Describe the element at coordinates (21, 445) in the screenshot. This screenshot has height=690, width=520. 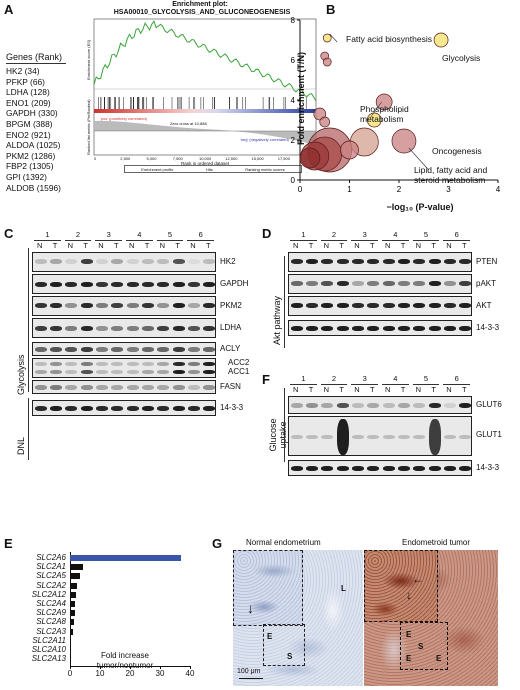
I see `group-dnl: DNL` at that location.